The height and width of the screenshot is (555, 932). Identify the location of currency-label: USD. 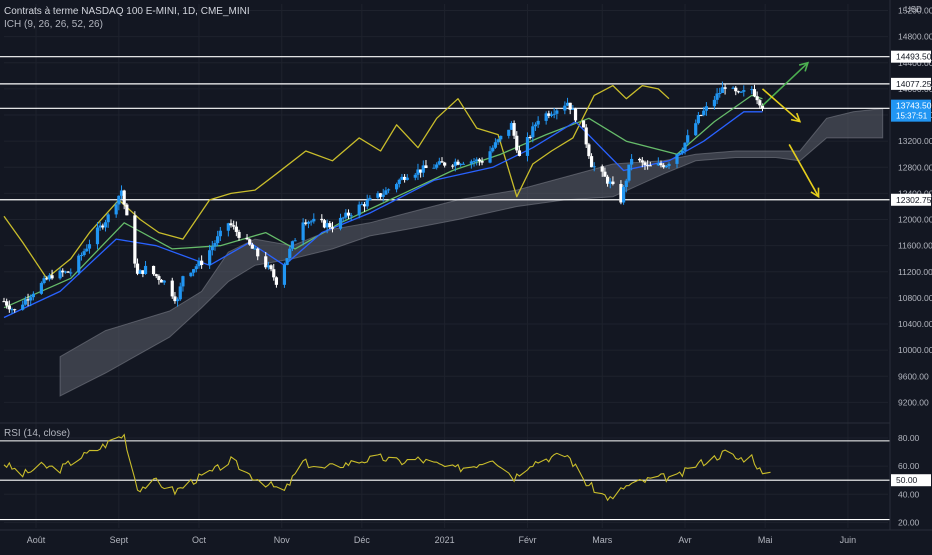
(913, 9).